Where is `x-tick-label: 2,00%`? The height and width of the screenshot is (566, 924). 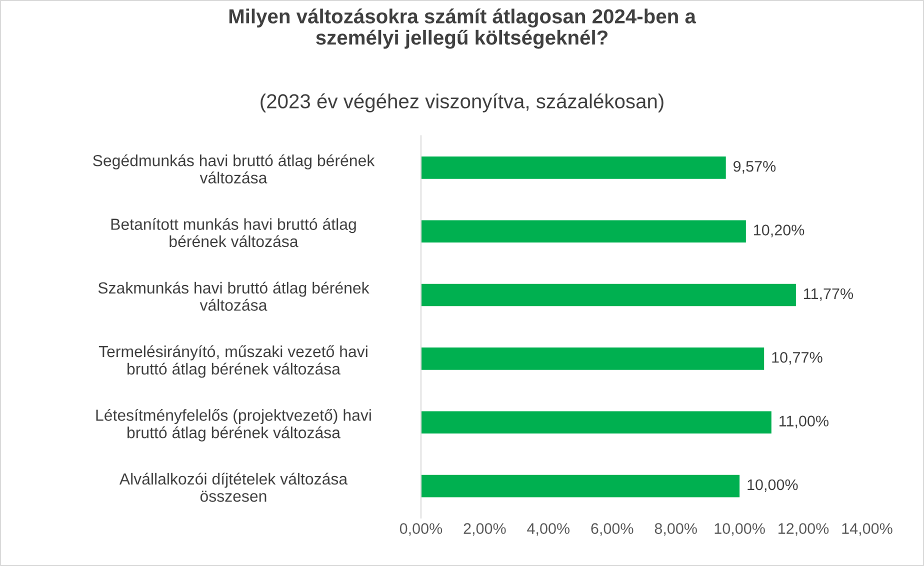
x-tick-label: 2,00% is located at coordinates (485, 529).